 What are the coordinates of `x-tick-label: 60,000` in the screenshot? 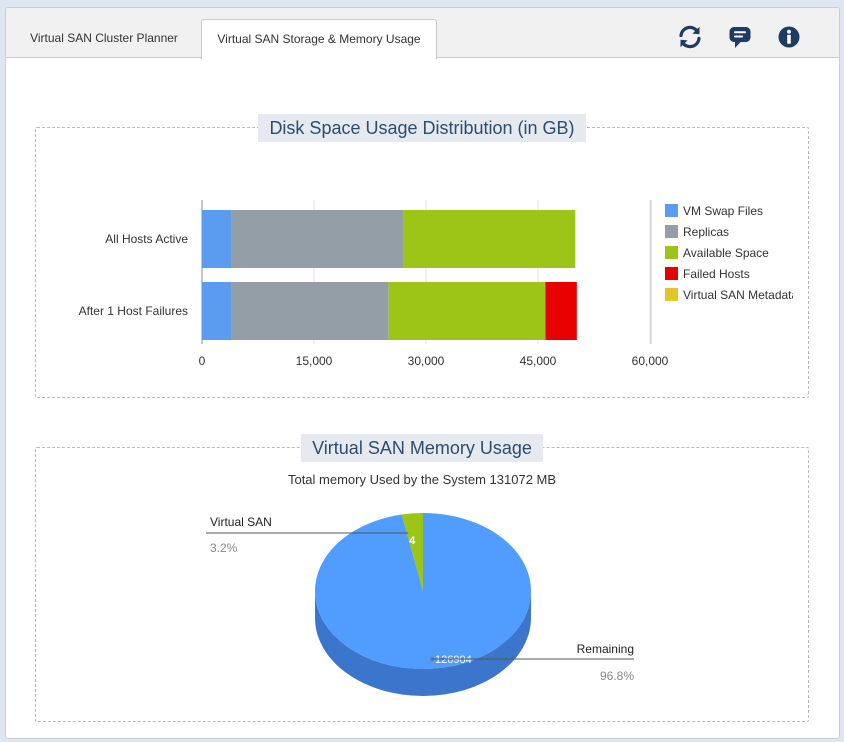 It's located at (650, 361).